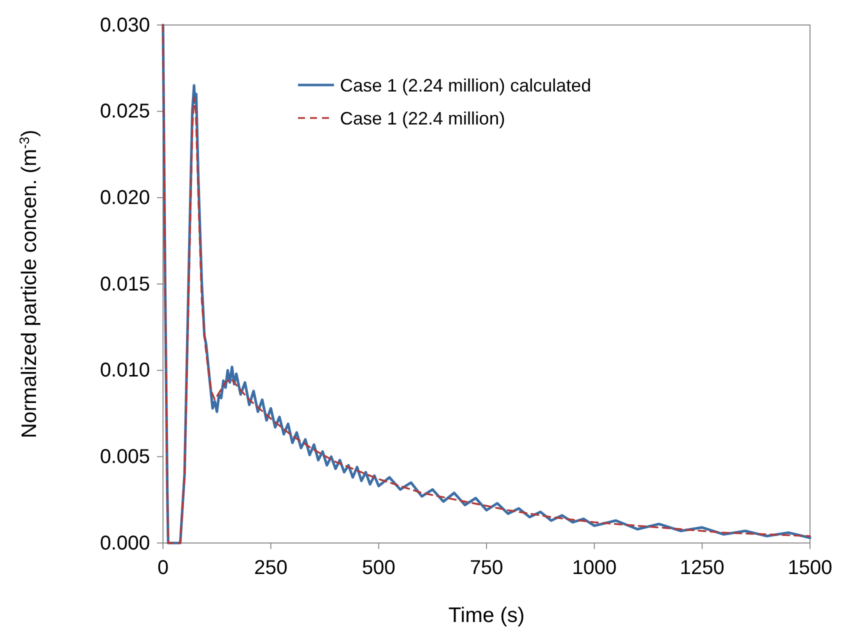  What do you see at coordinates (810, 568) in the screenshot?
I see `x-tick-label: 1500` at bounding box center [810, 568].